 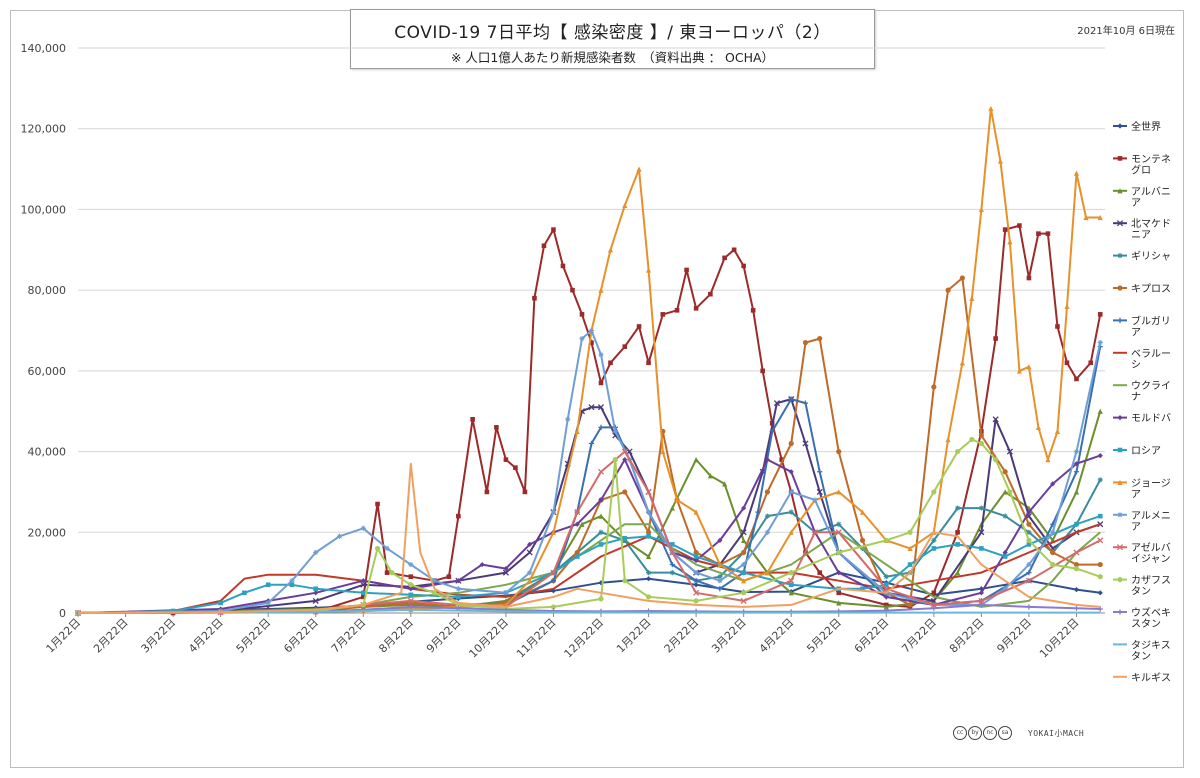 What do you see at coordinates (1146, 624) in the screenshot?
I see `legend-label: スタン` at bounding box center [1146, 624].